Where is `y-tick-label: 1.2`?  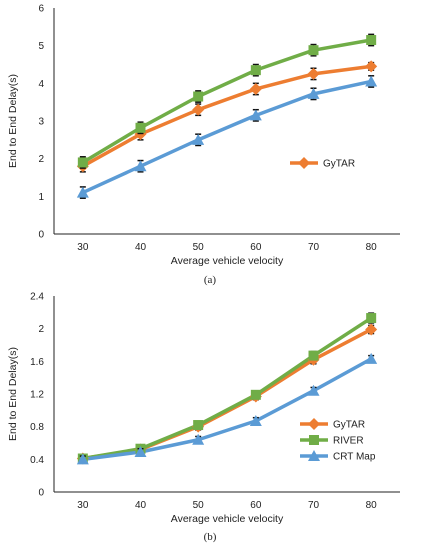 y-tick-label: 1.2 is located at coordinates (37, 395).